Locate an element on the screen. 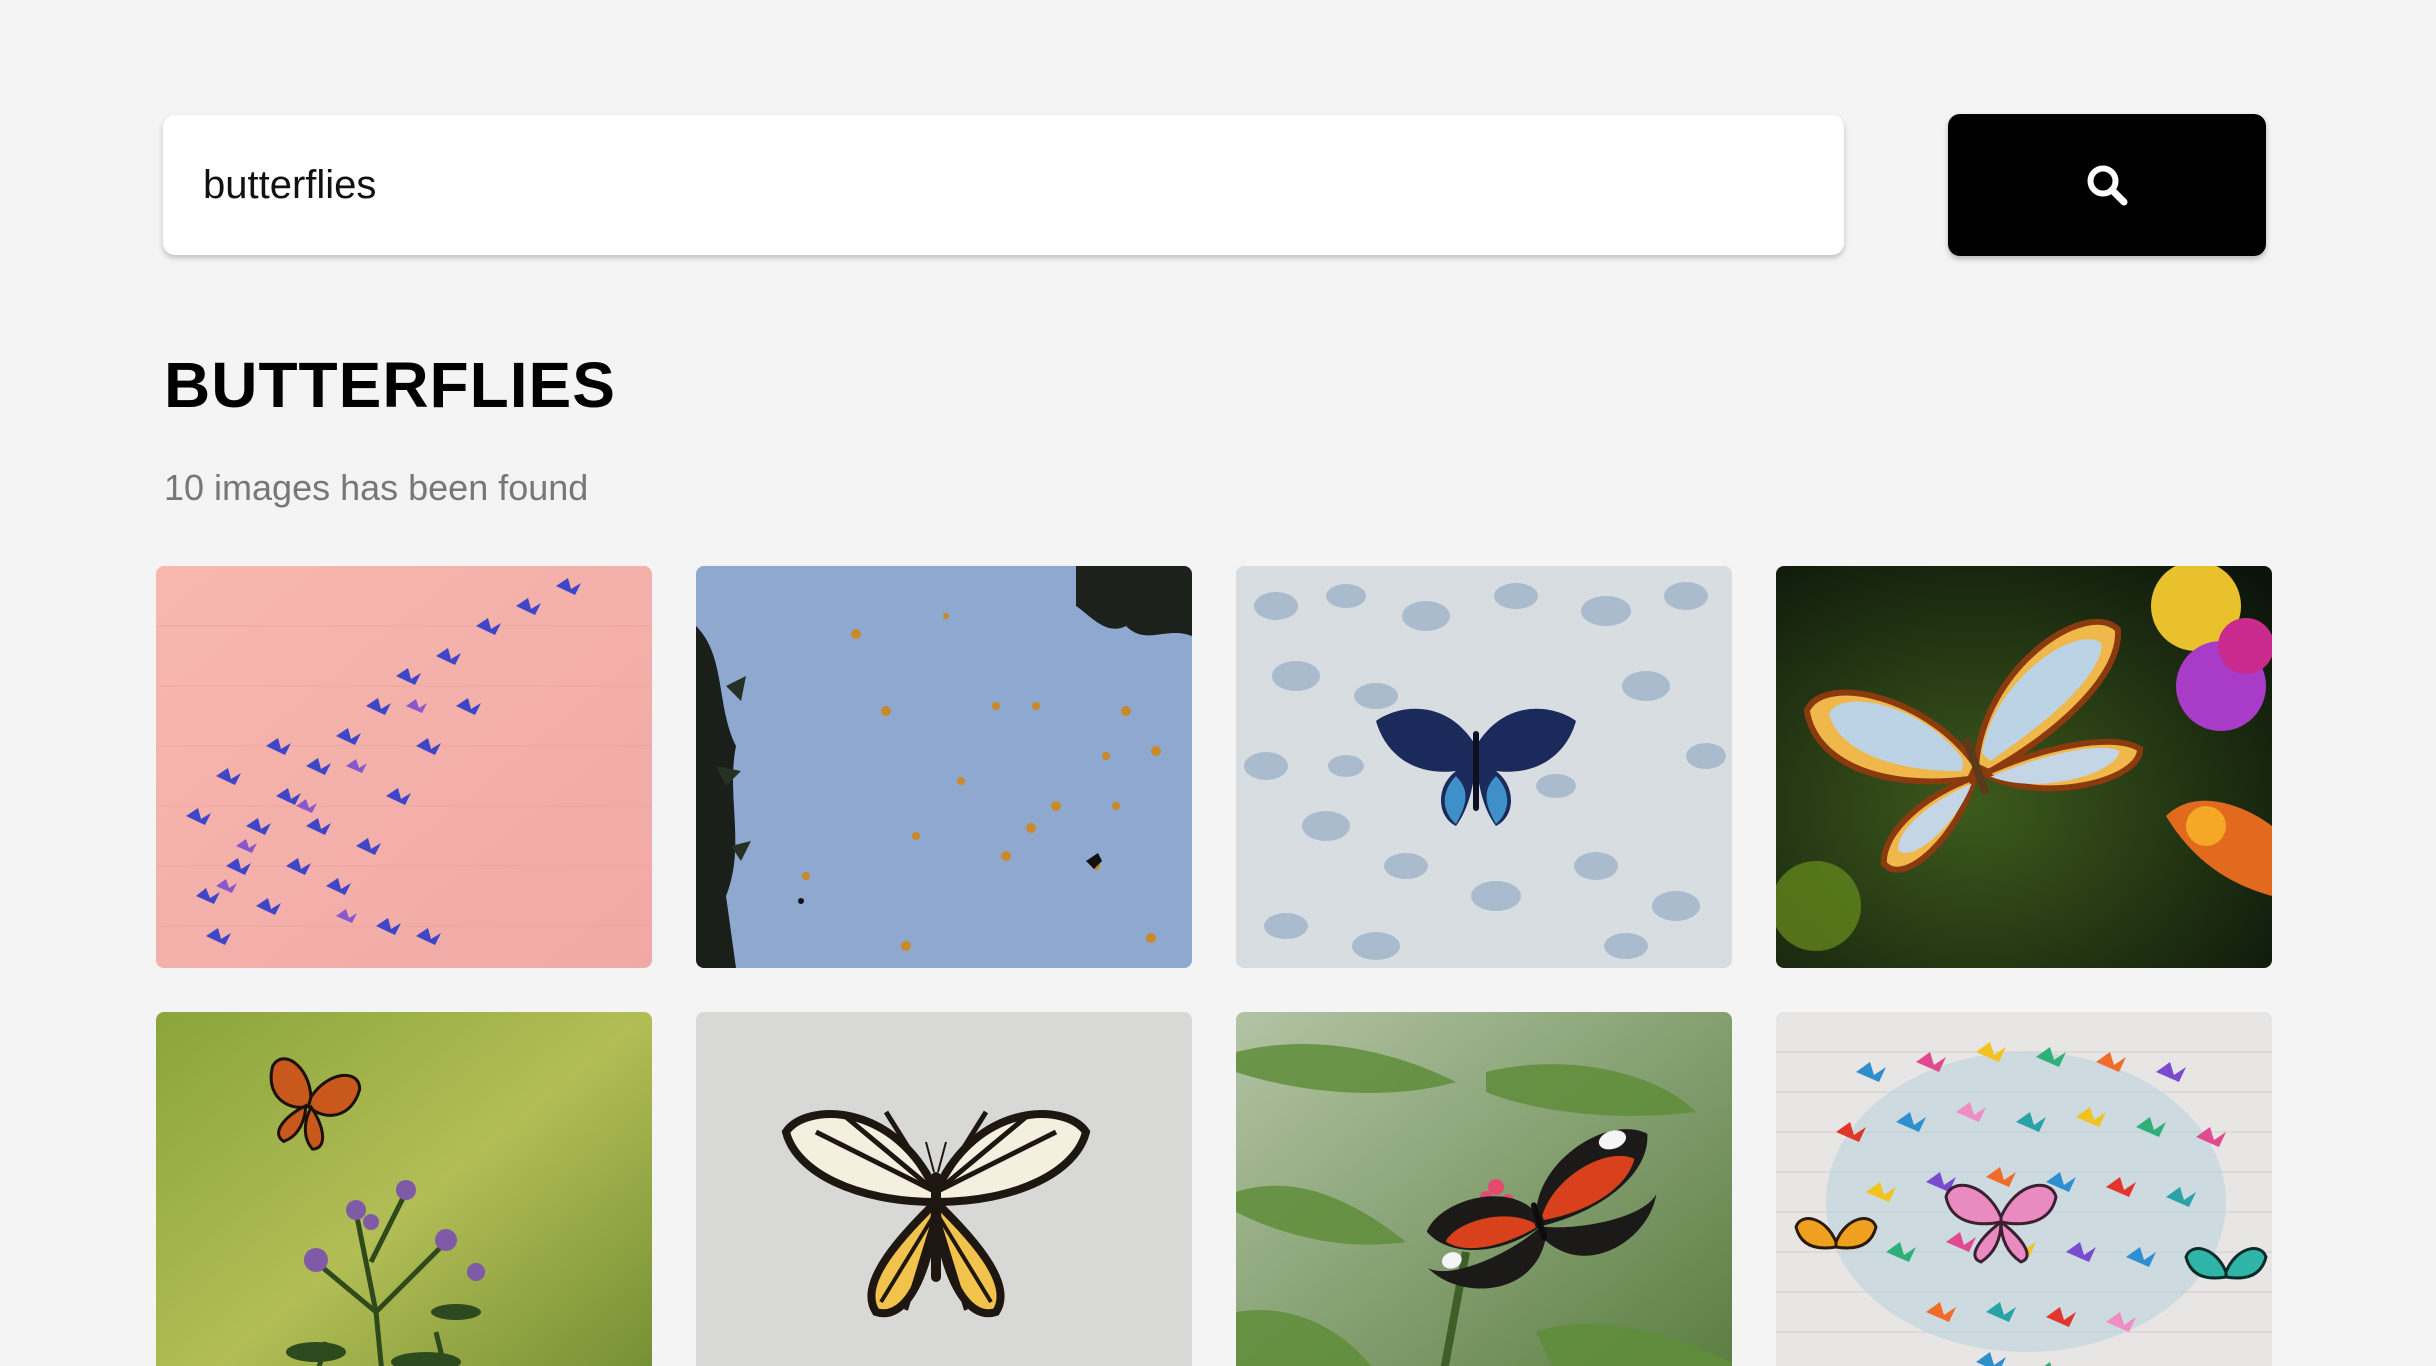 The width and height of the screenshot is (2436, 1366). specimen-butterfly-image is located at coordinates (944, 1189).